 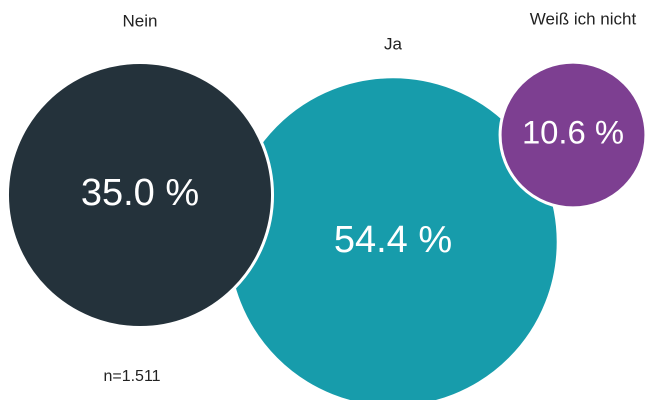 What do you see at coordinates (573, 132) in the screenshot?
I see `value-label: 10.6 %` at bounding box center [573, 132].